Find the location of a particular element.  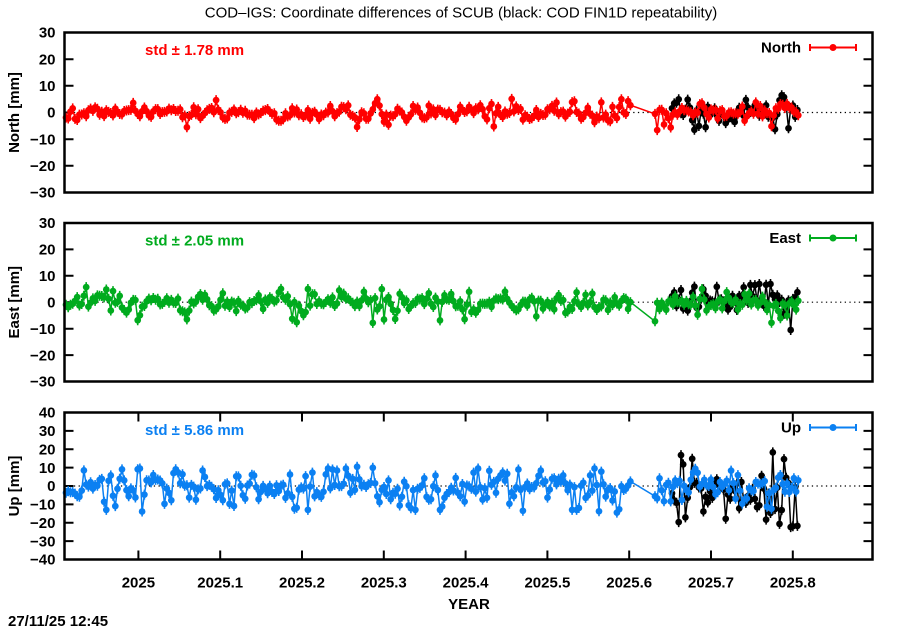

svg-text: 27/11/25 12:45 is located at coordinates (58, 621).